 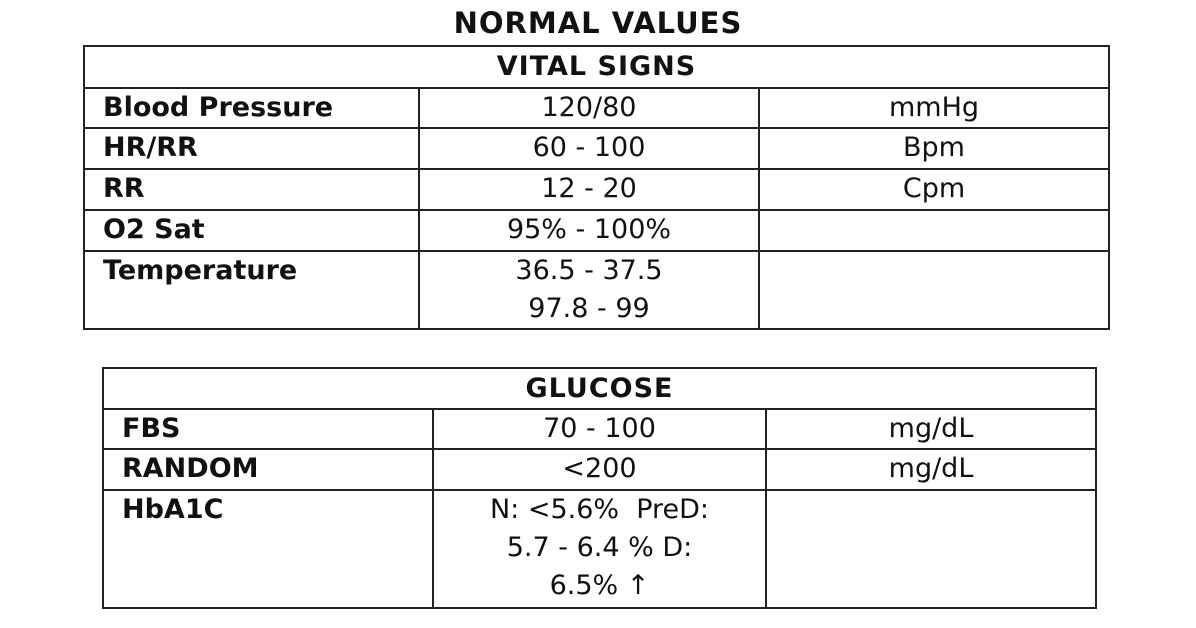 I want to click on table-header: VITAL SIGNS, so click(x=596, y=67).